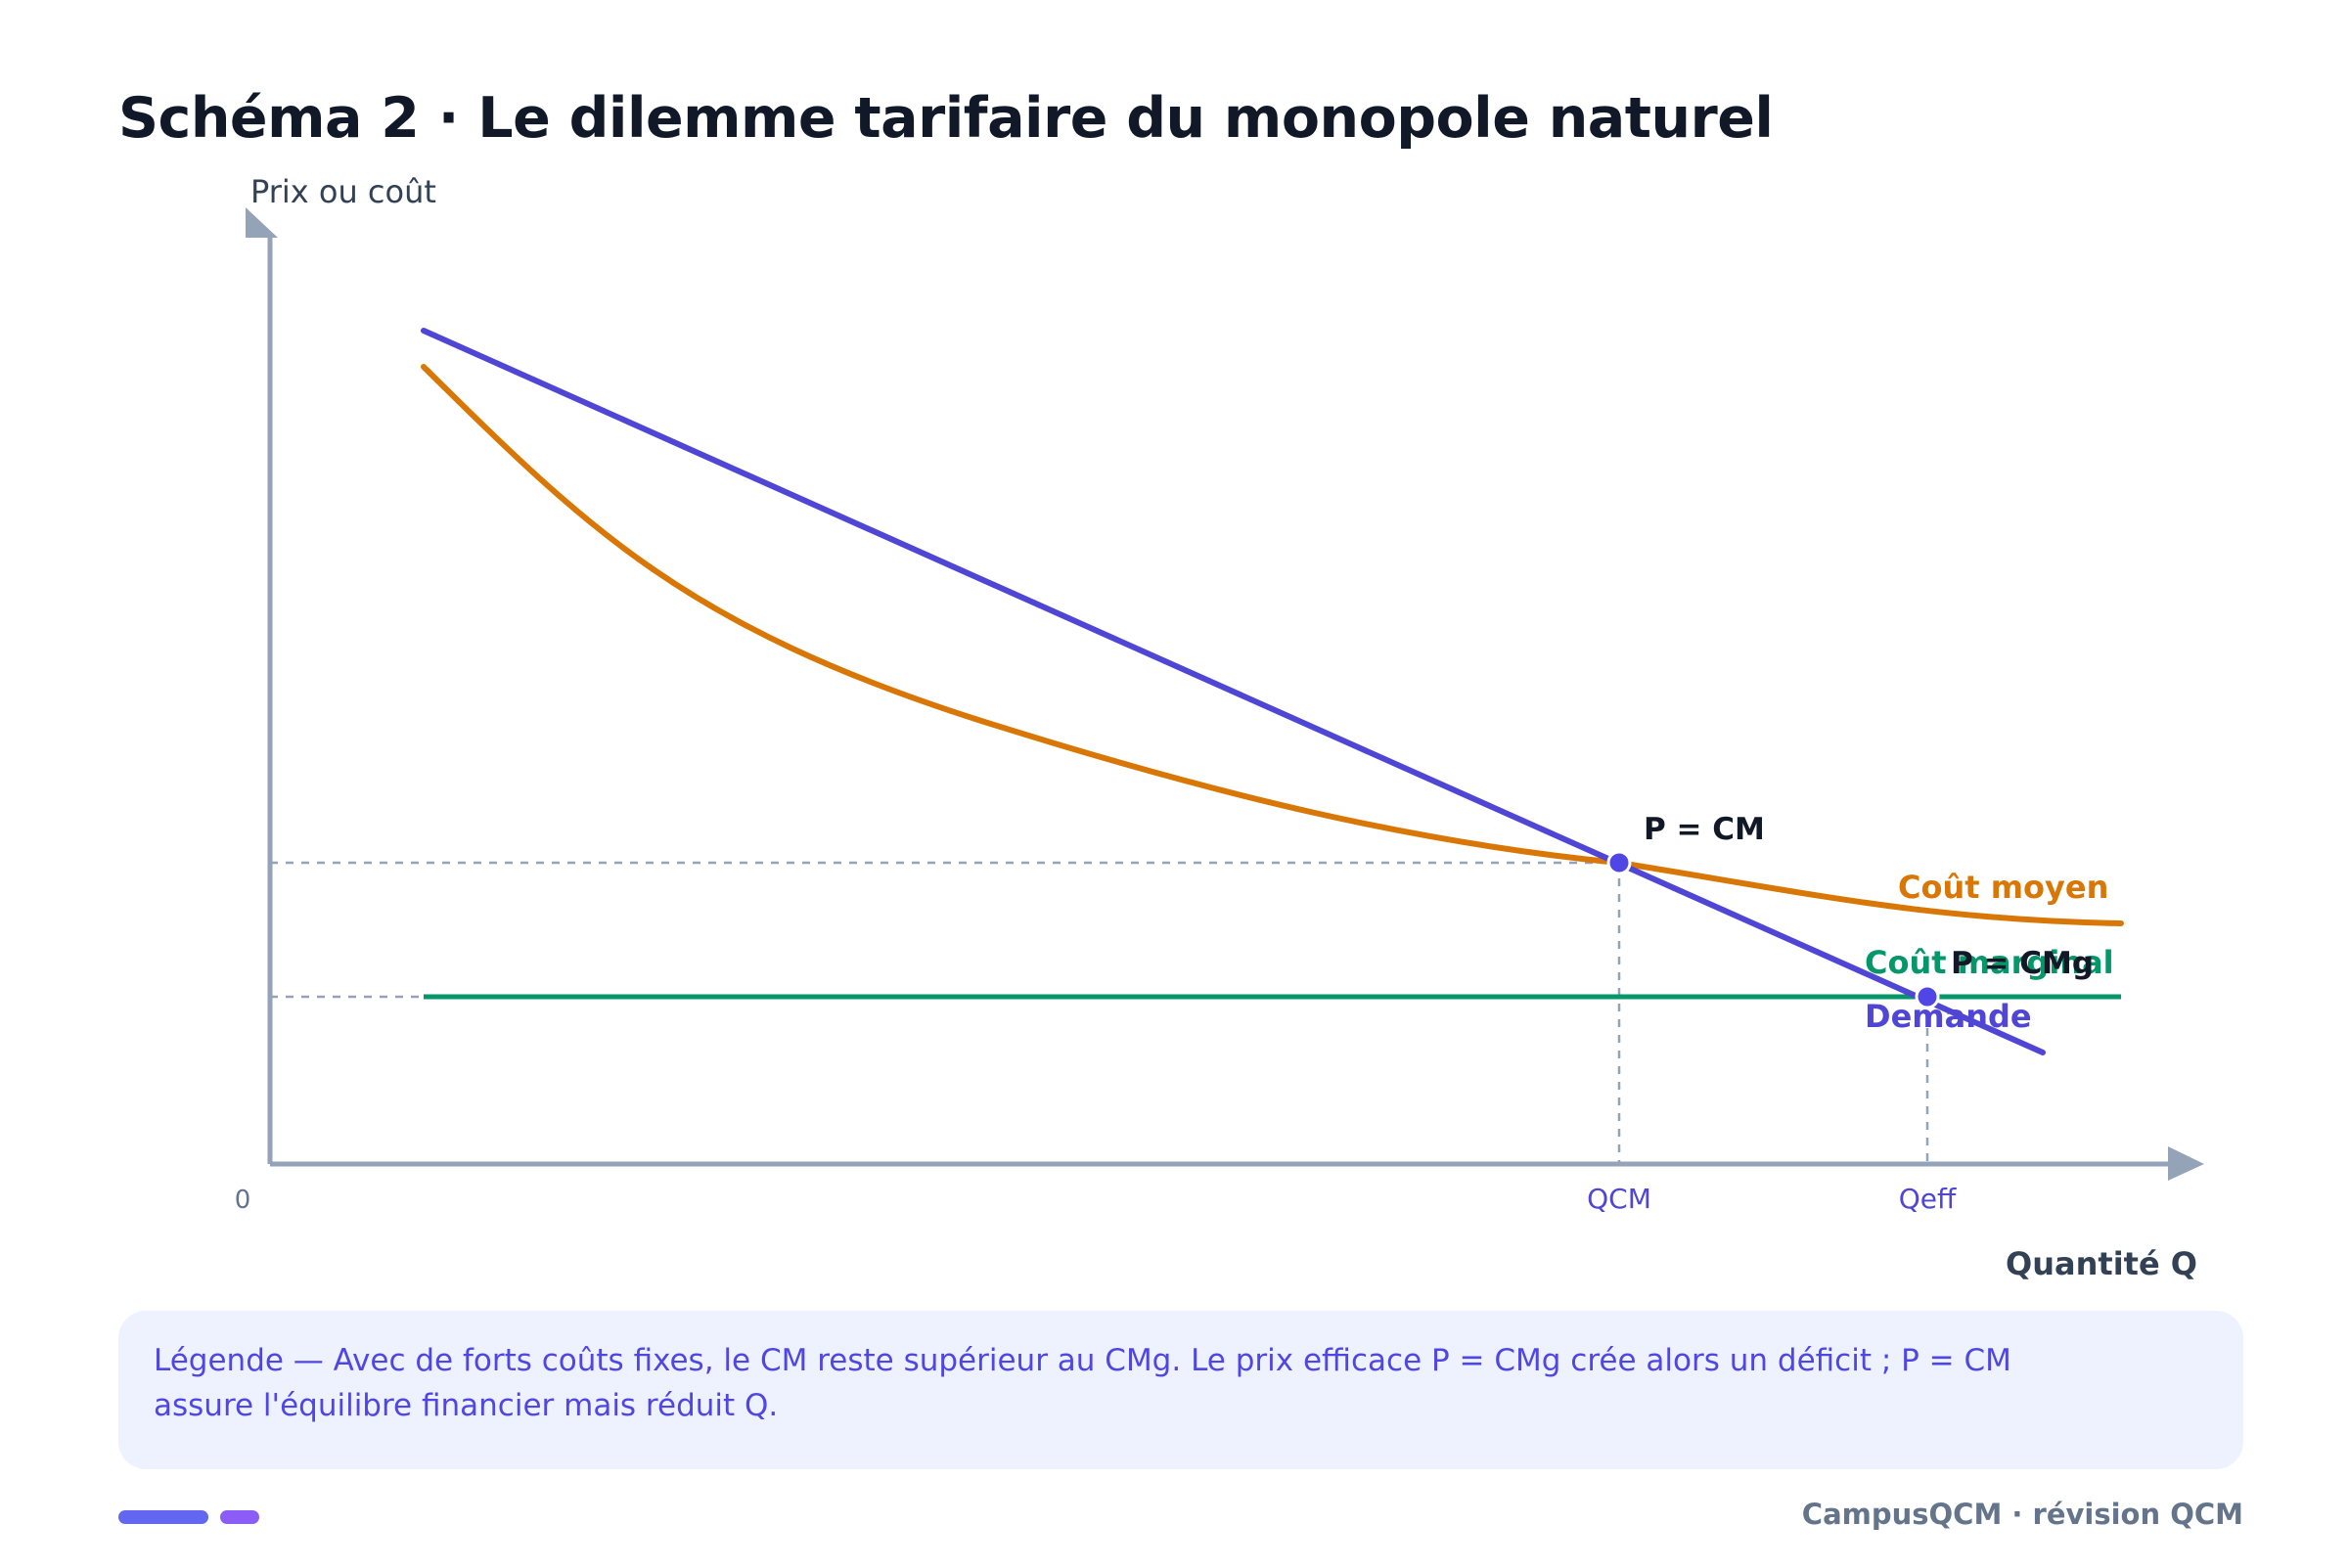  What do you see at coordinates (2022, 1514) in the screenshot?
I see `footer-credit: CampusQCM · révision QCM` at bounding box center [2022, 1514].